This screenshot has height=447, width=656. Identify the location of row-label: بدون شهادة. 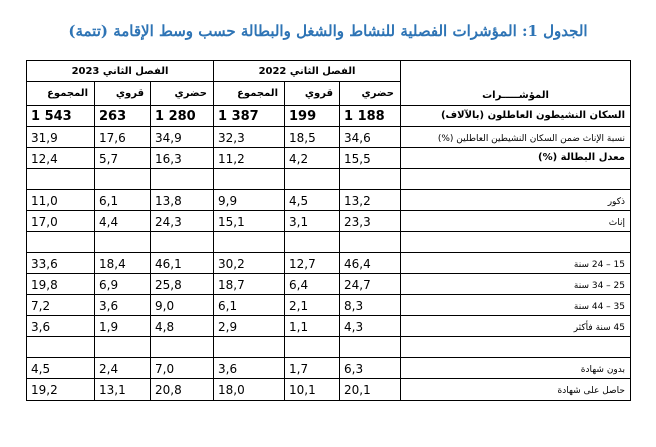
(516, 368).